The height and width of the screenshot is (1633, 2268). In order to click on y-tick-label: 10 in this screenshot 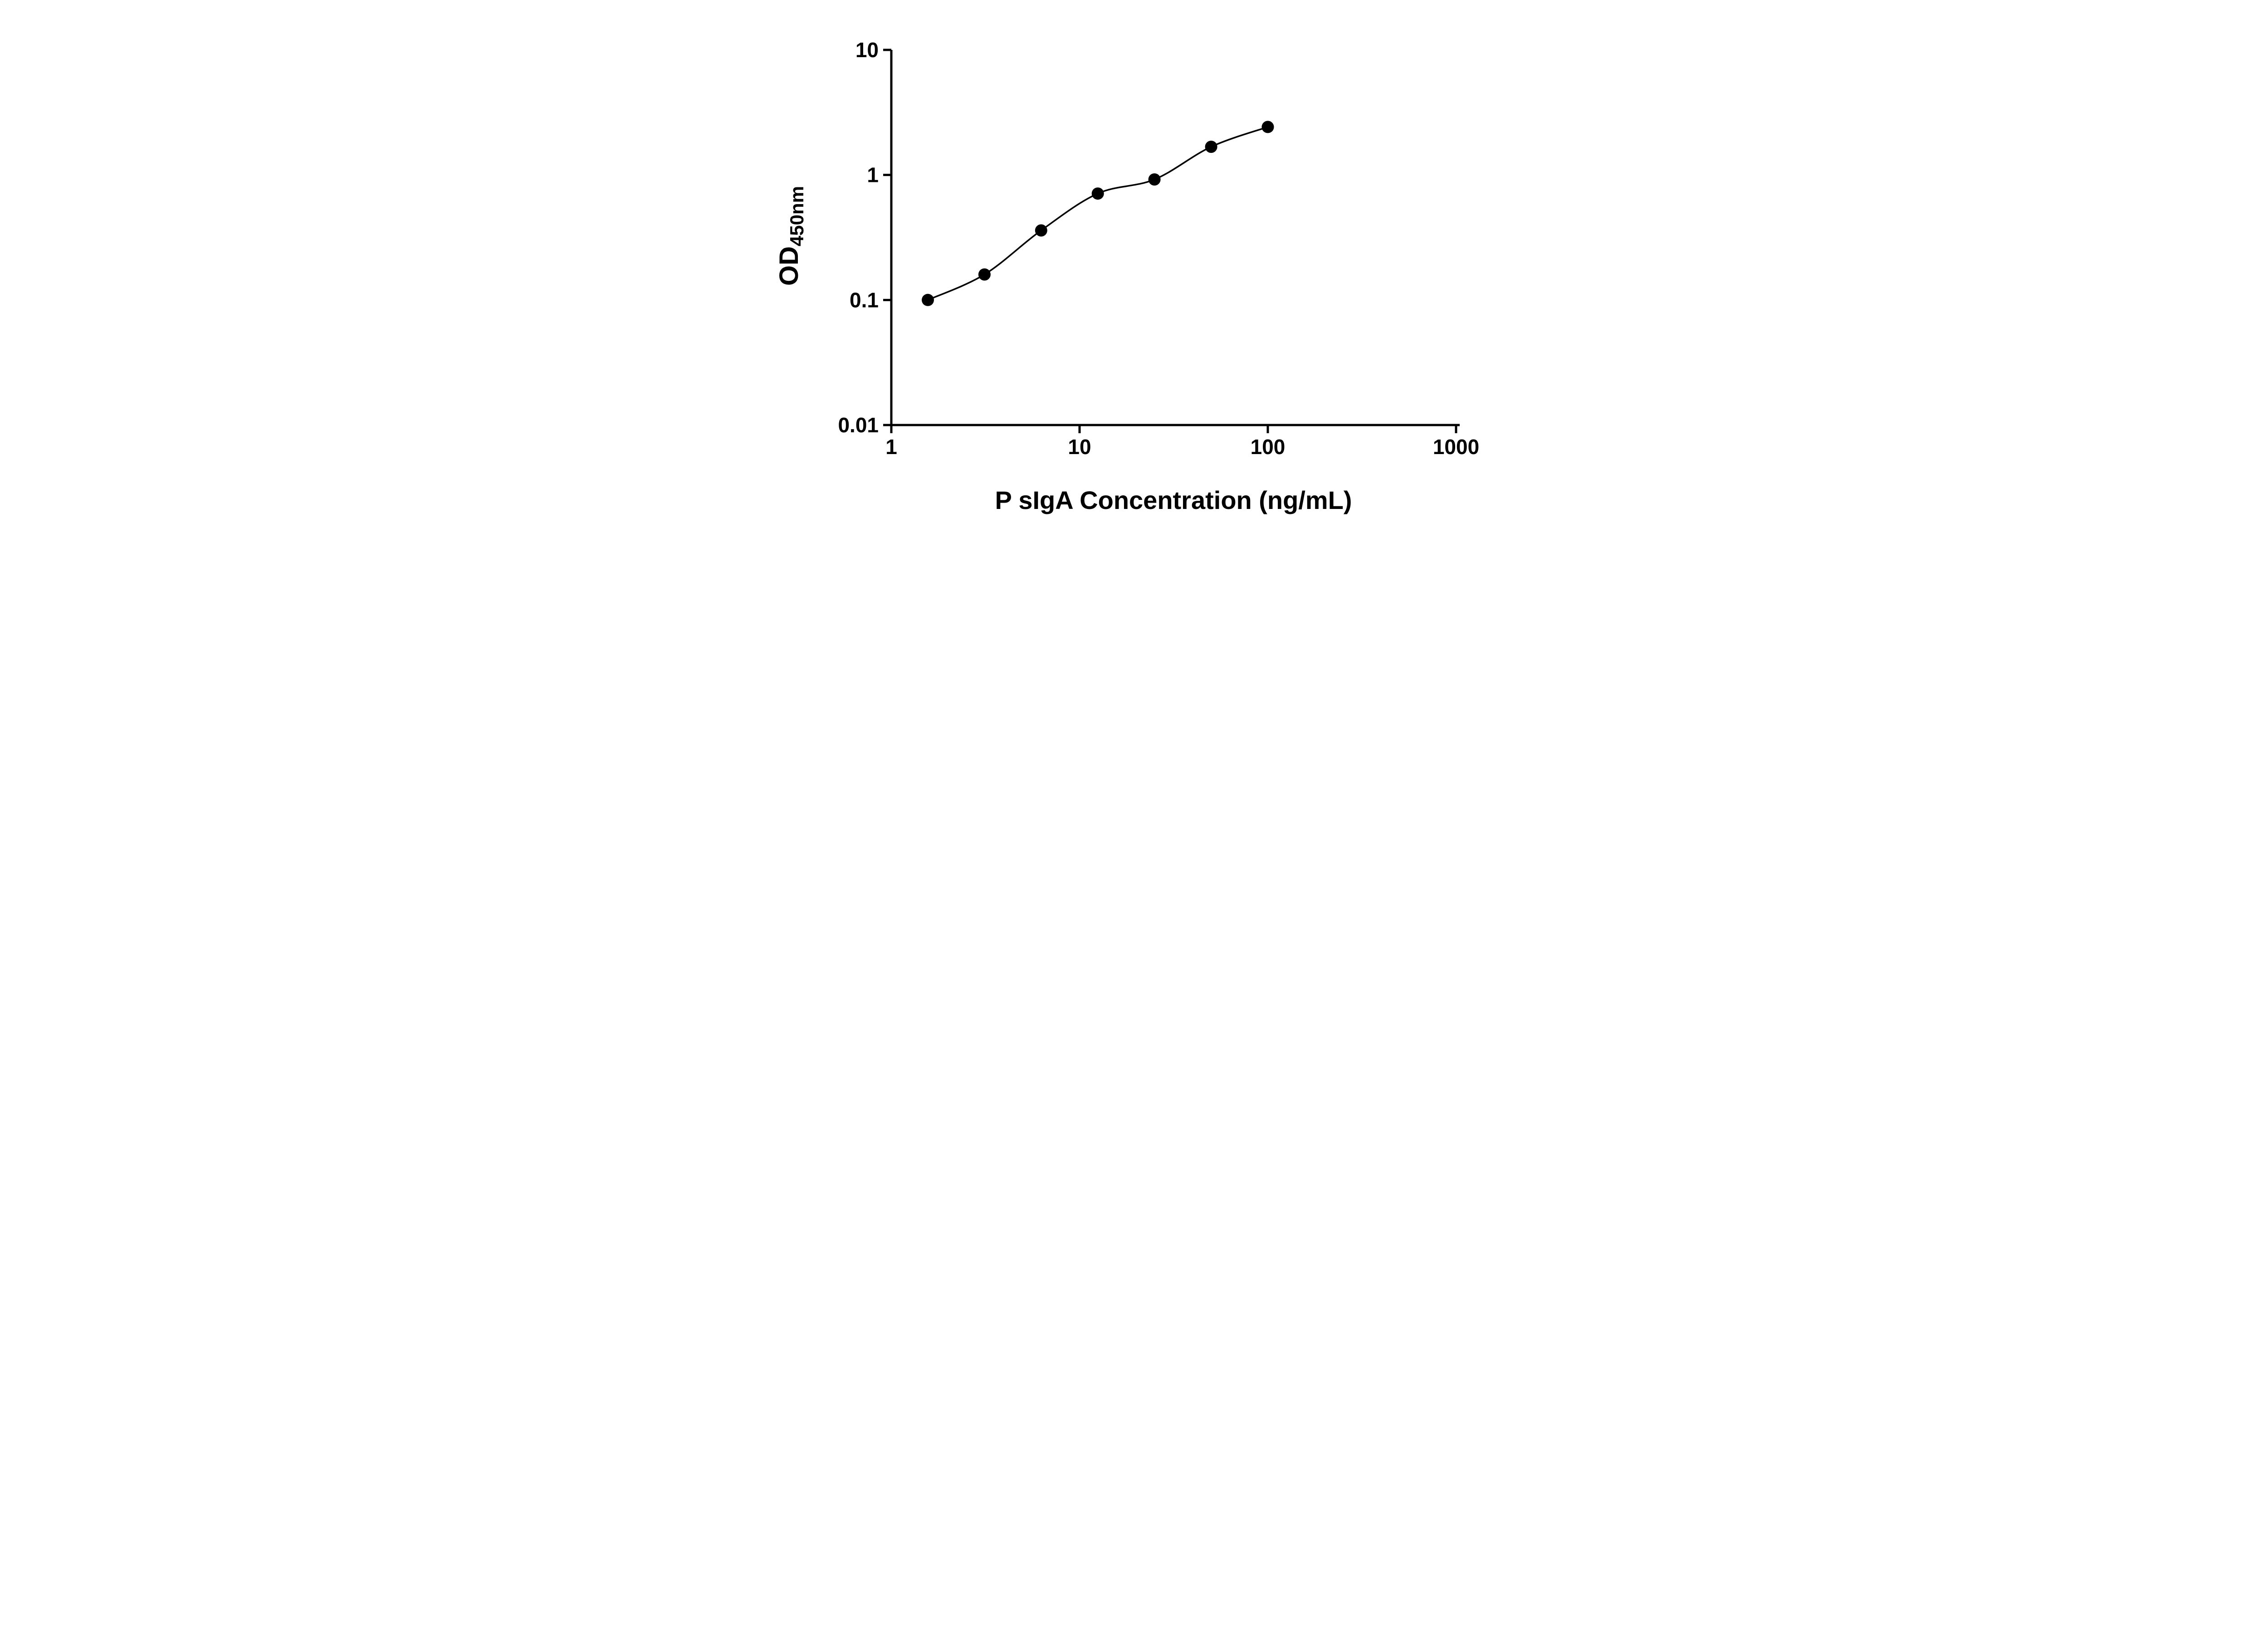, I will do `click(867, 50)`.